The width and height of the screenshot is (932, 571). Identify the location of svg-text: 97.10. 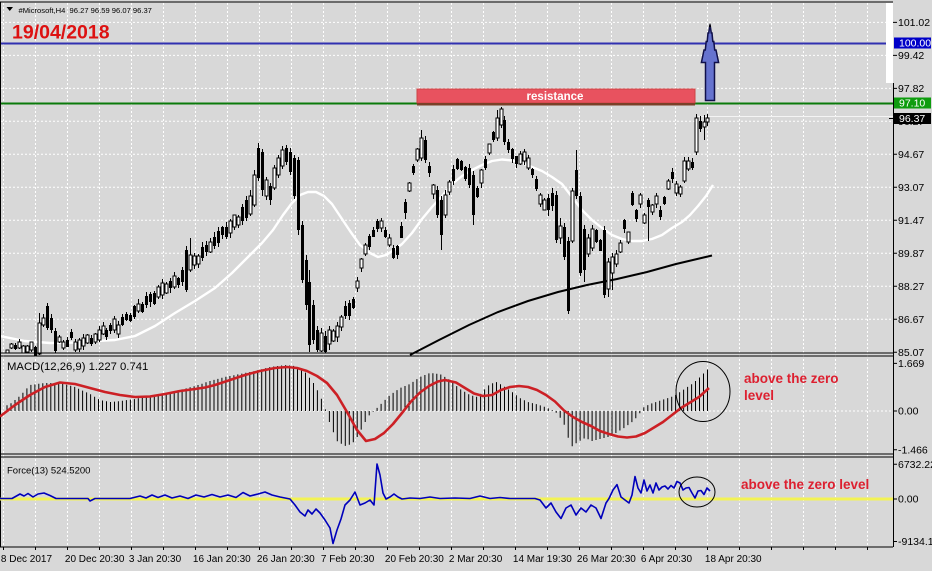
(912, 104).